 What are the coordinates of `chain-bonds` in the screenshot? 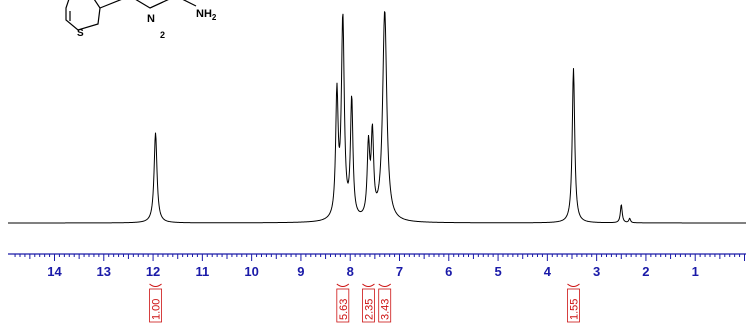 It's located at (134, 4).